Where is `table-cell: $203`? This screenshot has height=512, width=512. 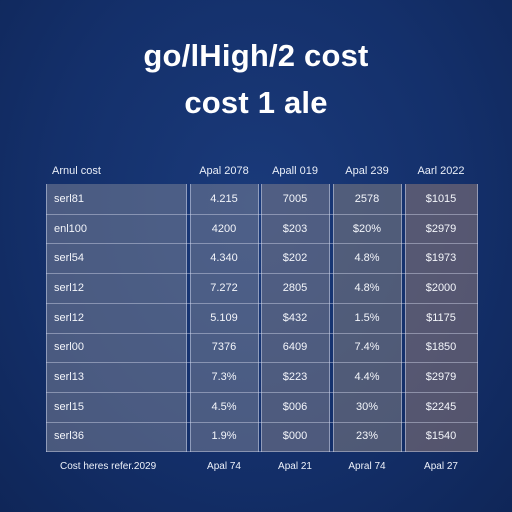
table-cell: $203 is located at coordinates (295, 228).